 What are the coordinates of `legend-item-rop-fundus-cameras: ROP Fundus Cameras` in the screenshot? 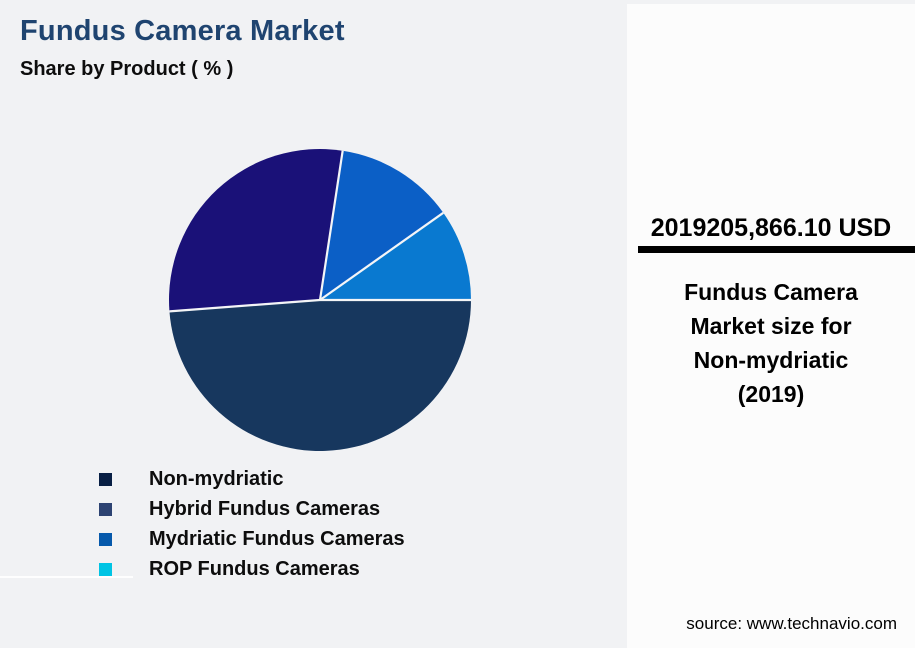 It's located at (252, 569).